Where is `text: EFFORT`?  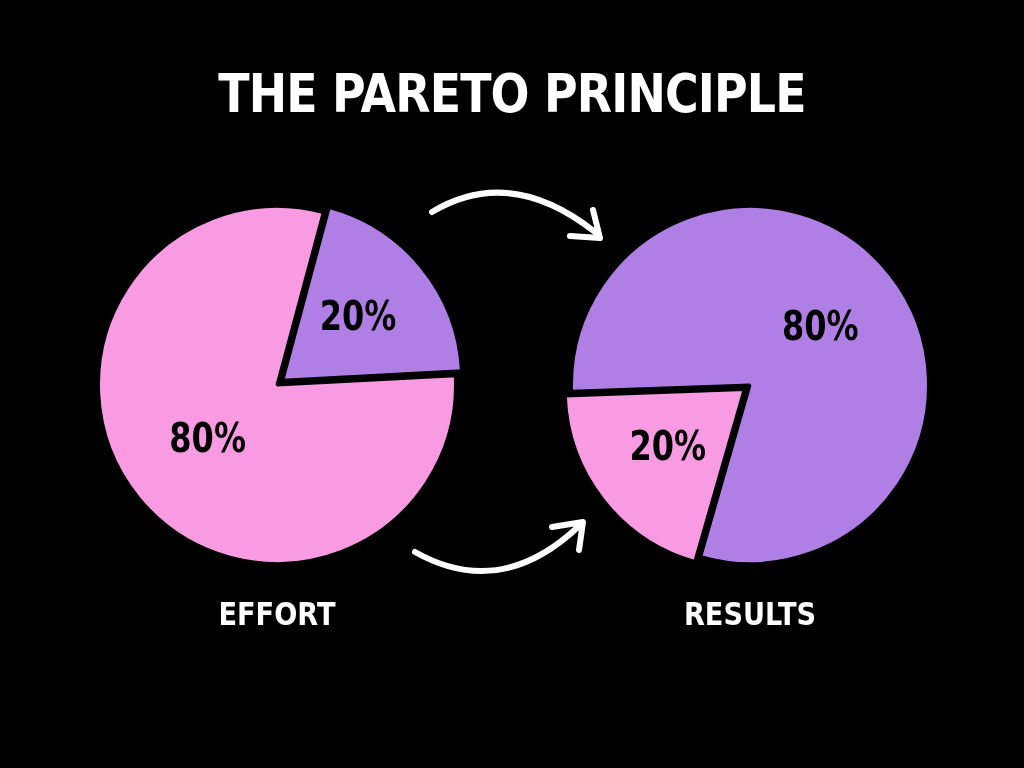
text: EFFORT is located at coordinates (277, 614).